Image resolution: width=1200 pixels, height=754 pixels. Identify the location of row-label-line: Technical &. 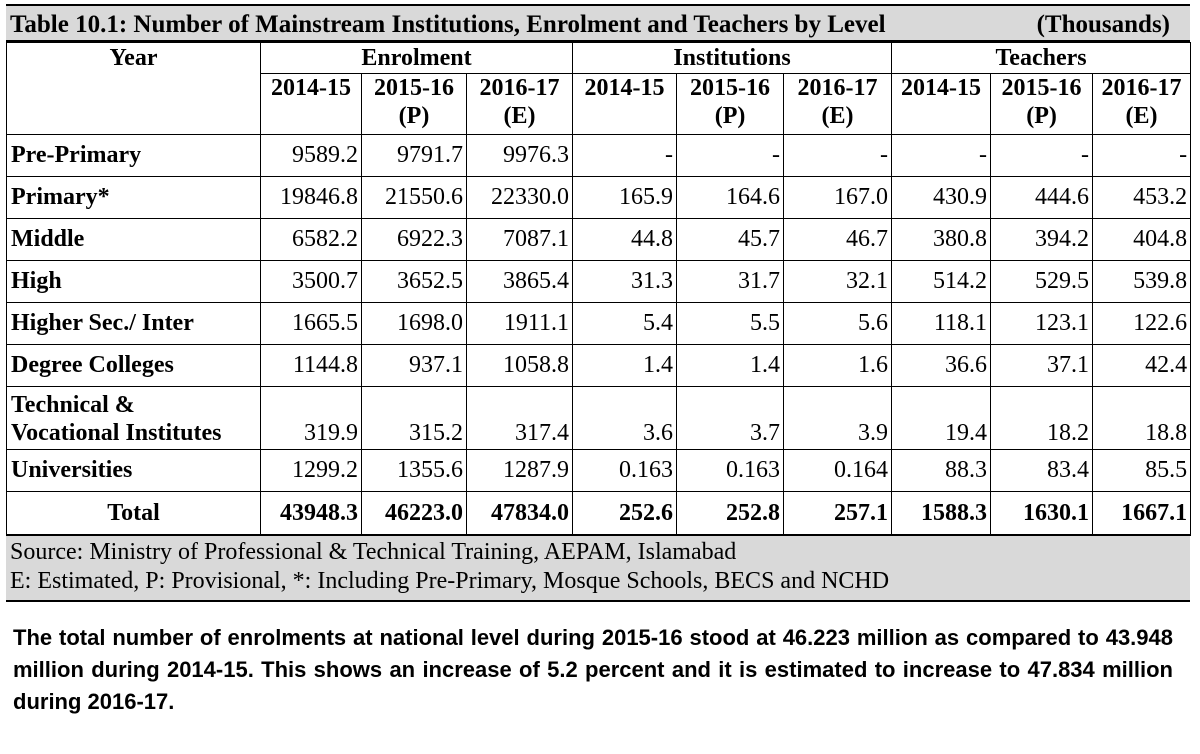
(73, 405).